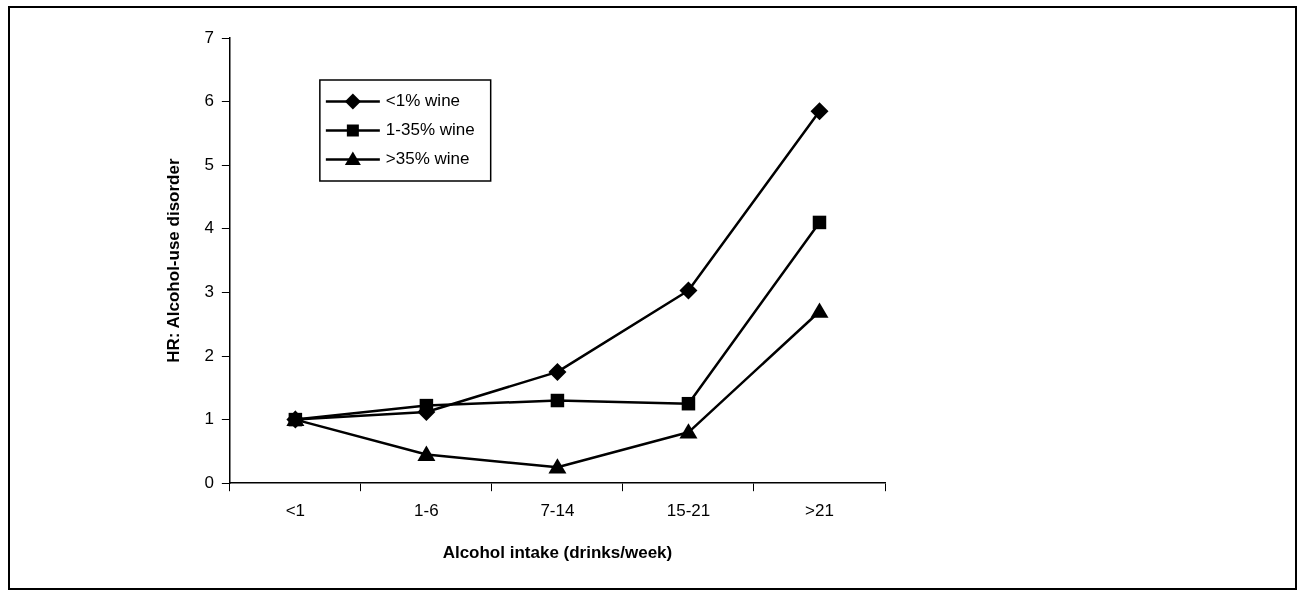 Image resolution: width=1303 pixels, height=594 pixels. I want to click on x-axis-title: Alcohol intake (drinks/week), so click(557, 553).